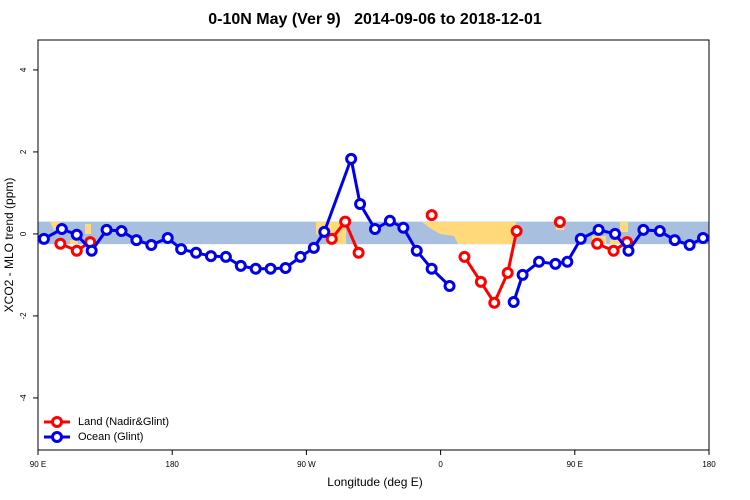 This screenshot has width=750, height=500. Describe the element at coordinates (110, 437) in the screenshot. I see `legend-label: Ocean (Glint)` at that location.